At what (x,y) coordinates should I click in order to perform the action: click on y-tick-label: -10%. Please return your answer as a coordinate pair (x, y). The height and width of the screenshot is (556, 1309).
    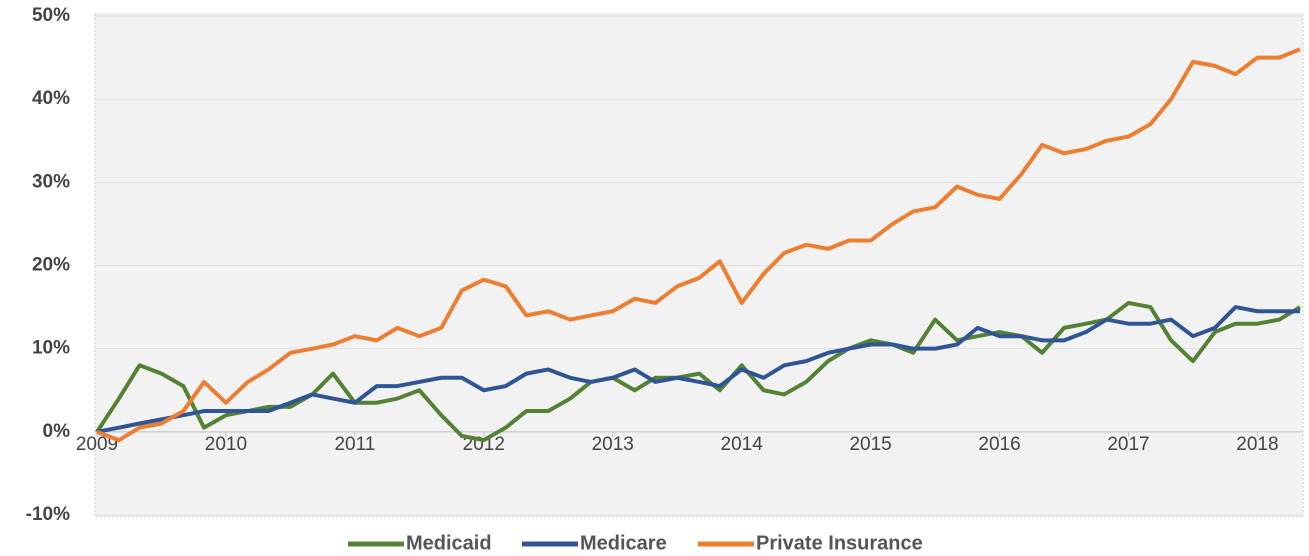
    Looking at the image, I should click on (48, 514).